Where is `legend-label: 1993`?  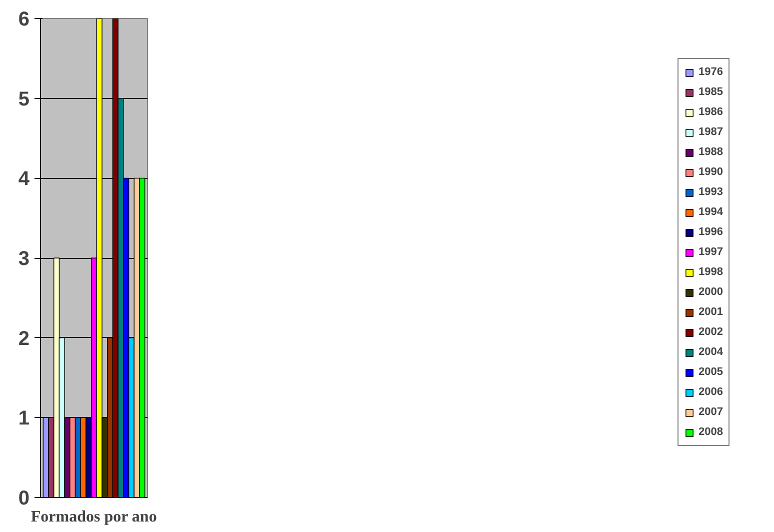 legend-label: 1993 is located at coordinates (710, 192).